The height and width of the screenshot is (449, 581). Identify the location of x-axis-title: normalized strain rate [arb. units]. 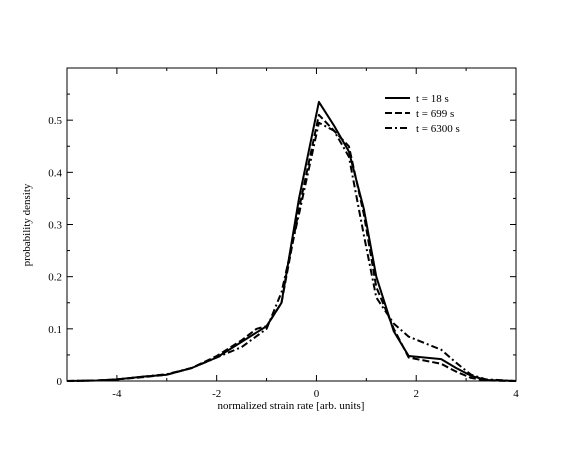
(291, 406).